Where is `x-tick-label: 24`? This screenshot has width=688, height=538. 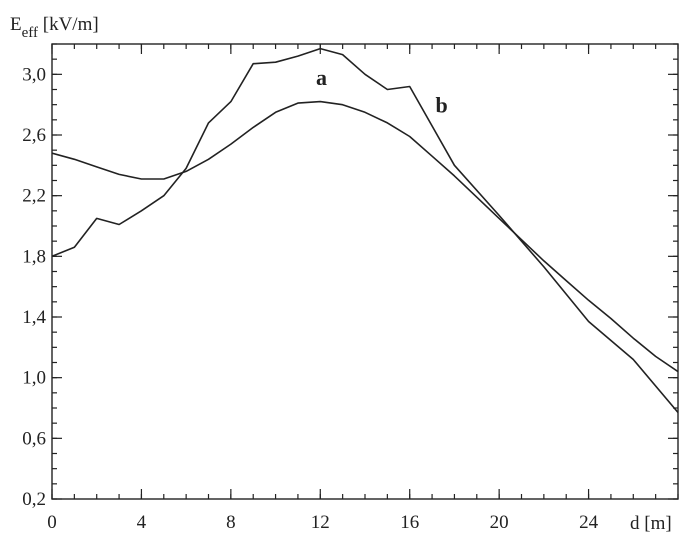 x-tick-label: 24 is located at coordinates (589, 522).